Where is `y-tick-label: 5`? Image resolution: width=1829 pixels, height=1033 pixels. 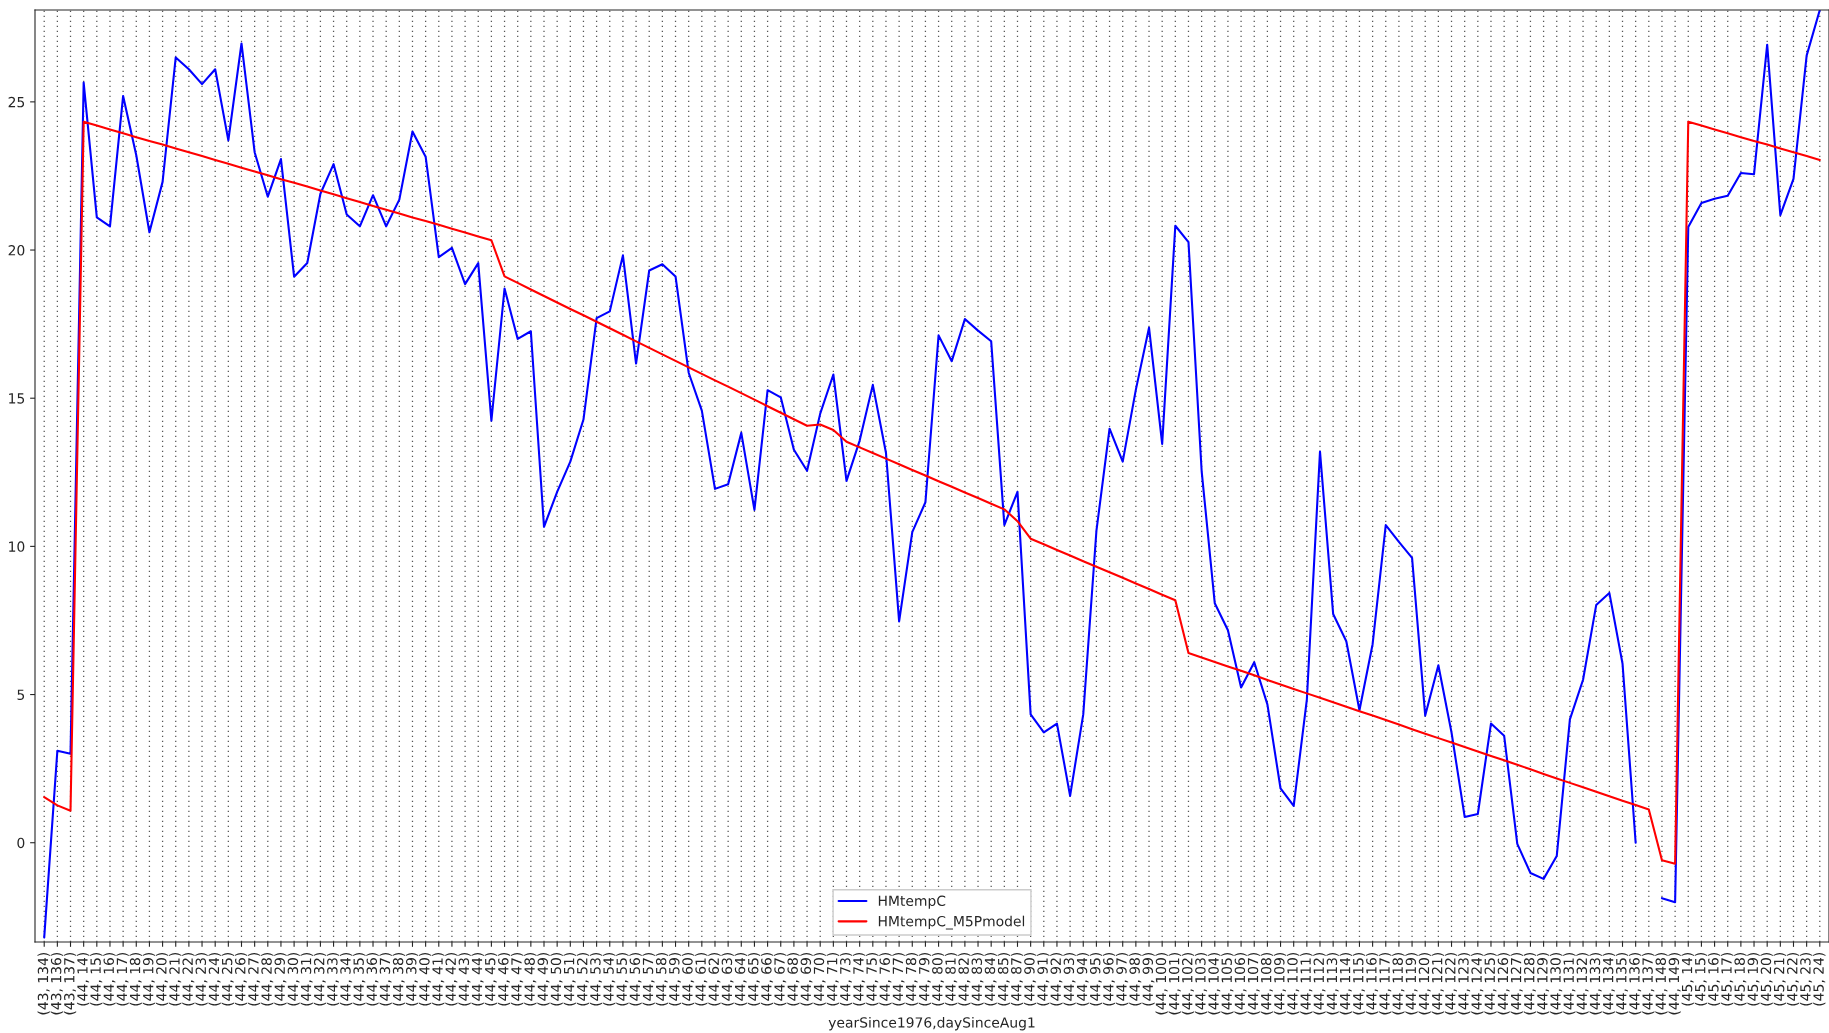 y-tick-label: 5 is located at coordinates (21, 695).